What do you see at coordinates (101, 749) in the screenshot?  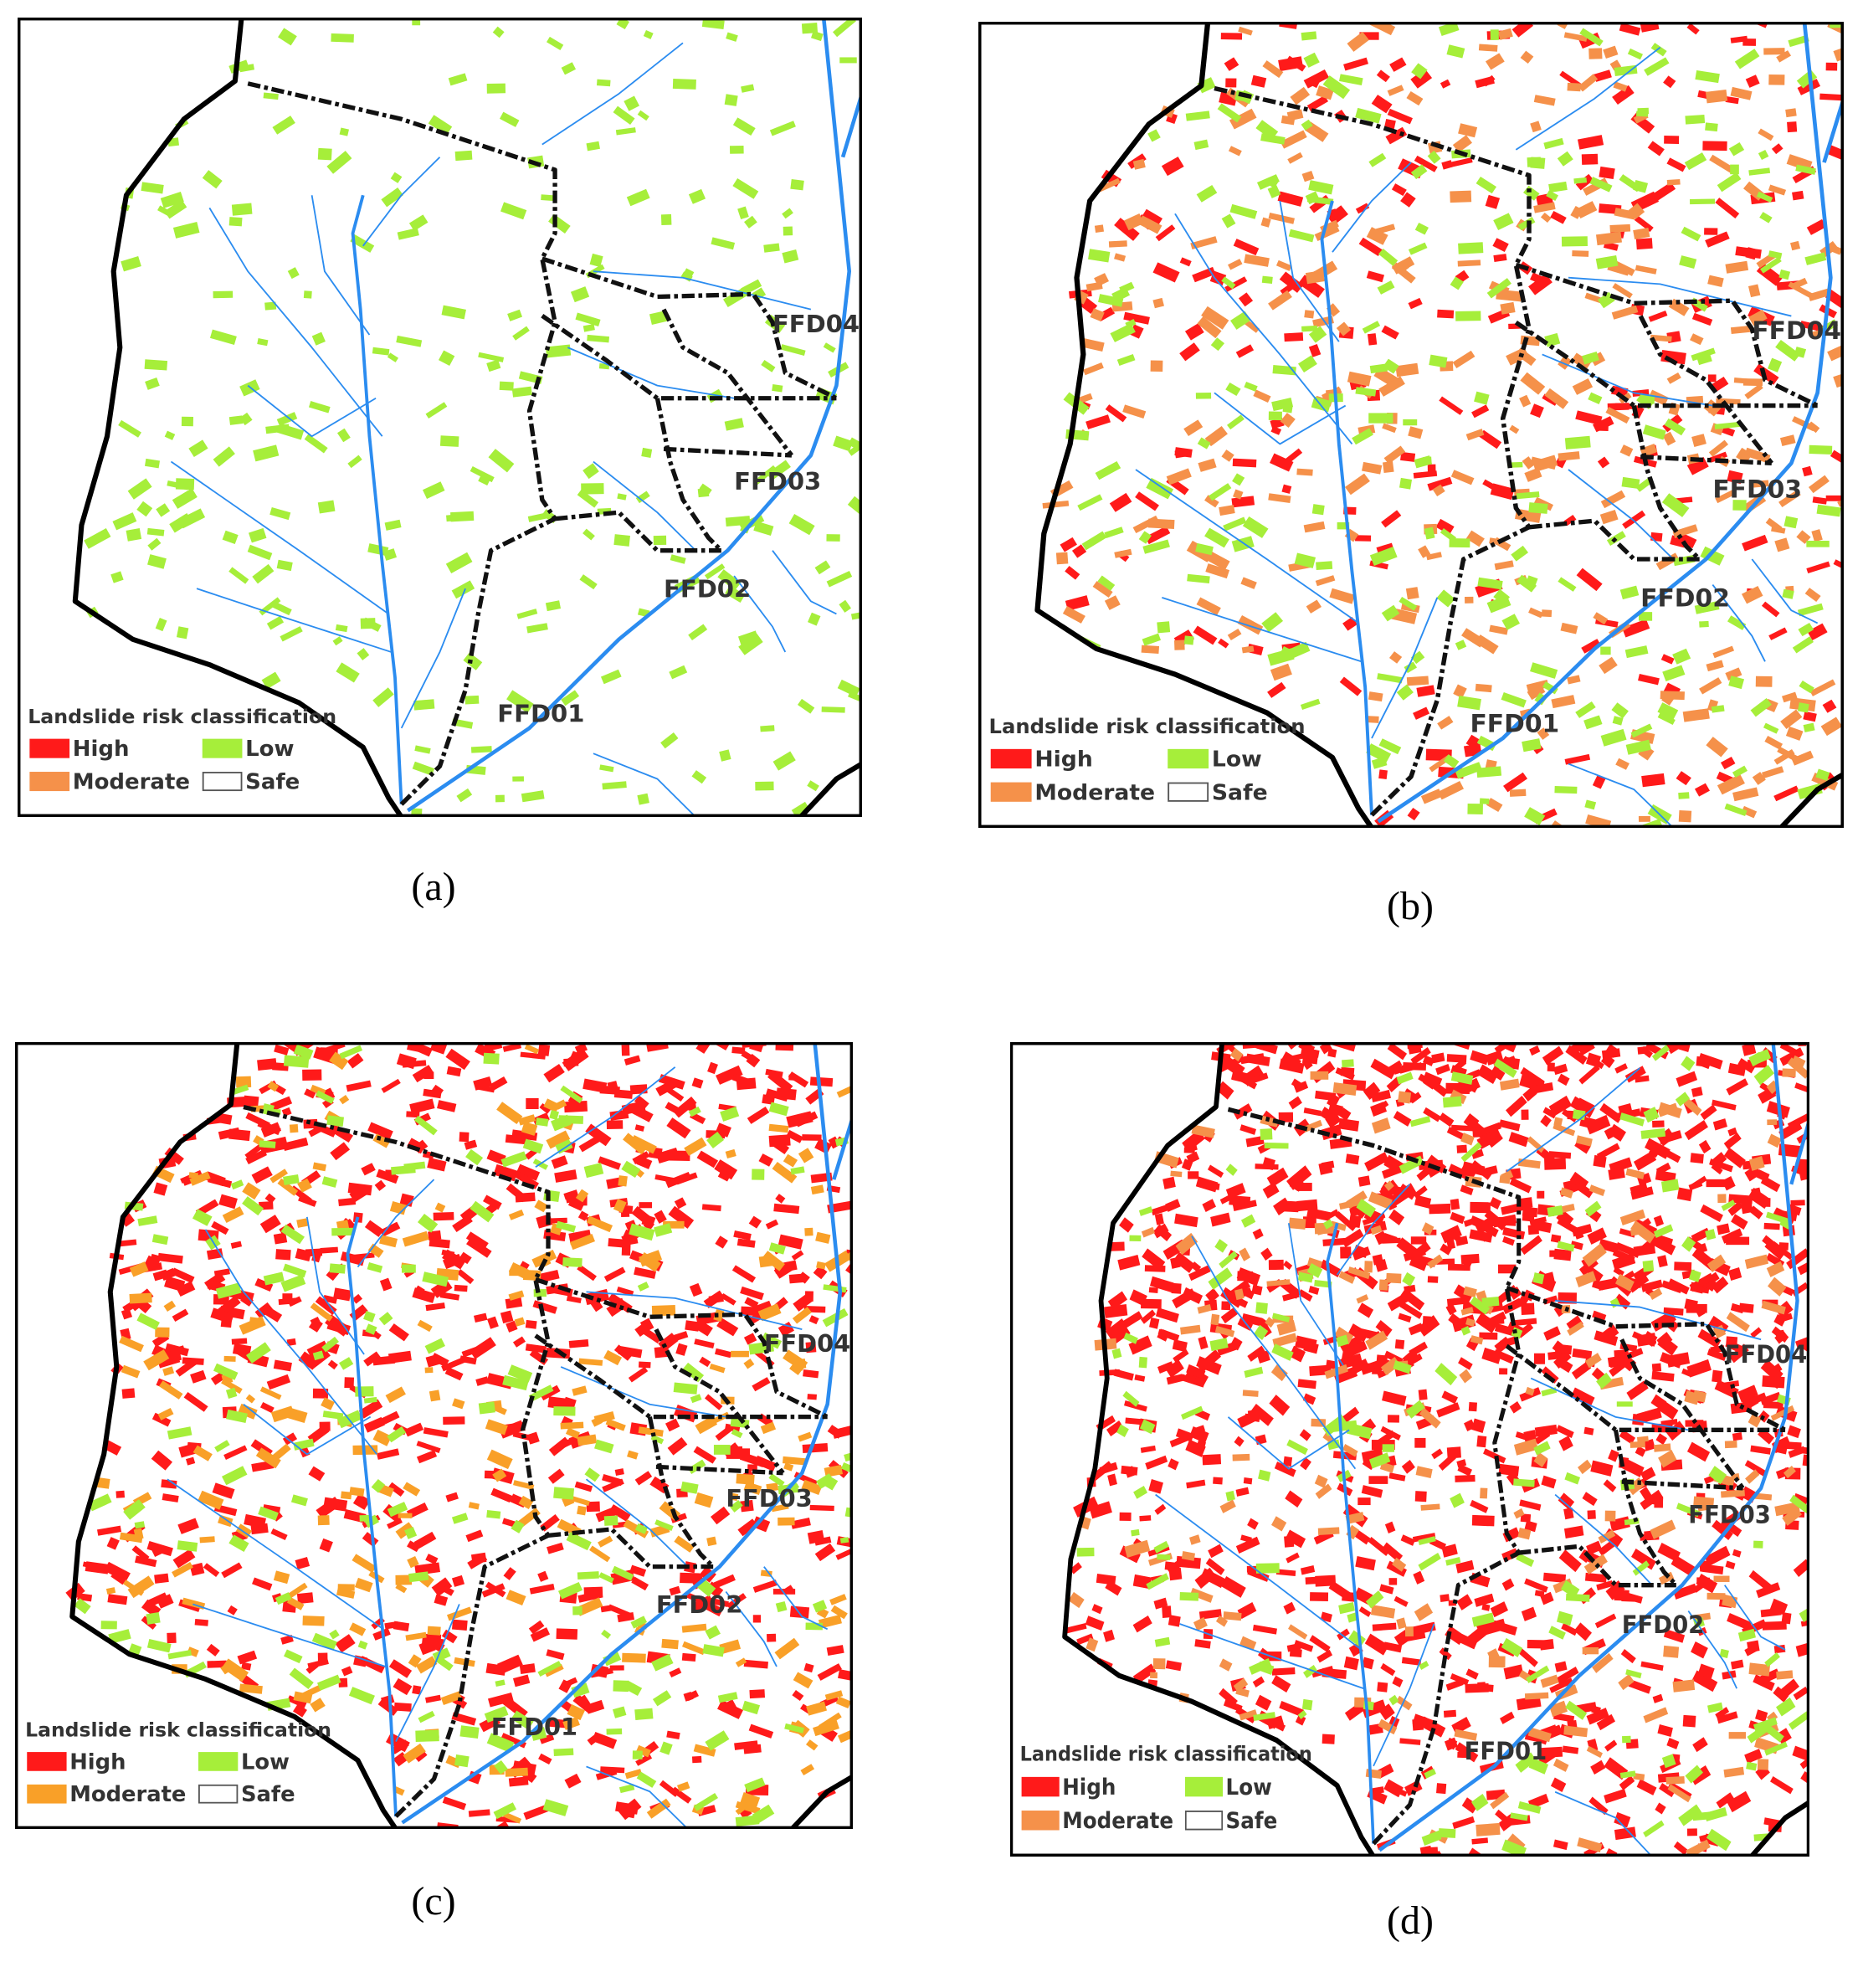 I see `legend-label: High` at bounding box center [101, 749].